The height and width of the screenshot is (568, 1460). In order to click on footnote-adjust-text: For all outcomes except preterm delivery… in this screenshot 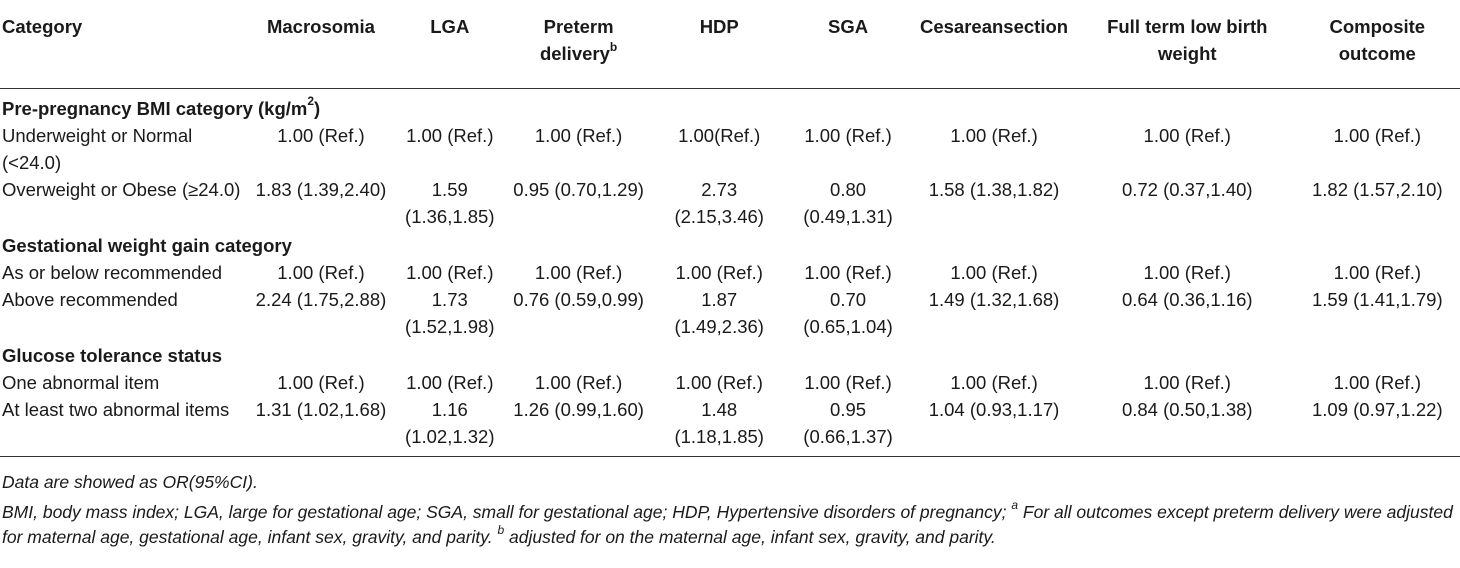, I will do `click(727, 524)`.